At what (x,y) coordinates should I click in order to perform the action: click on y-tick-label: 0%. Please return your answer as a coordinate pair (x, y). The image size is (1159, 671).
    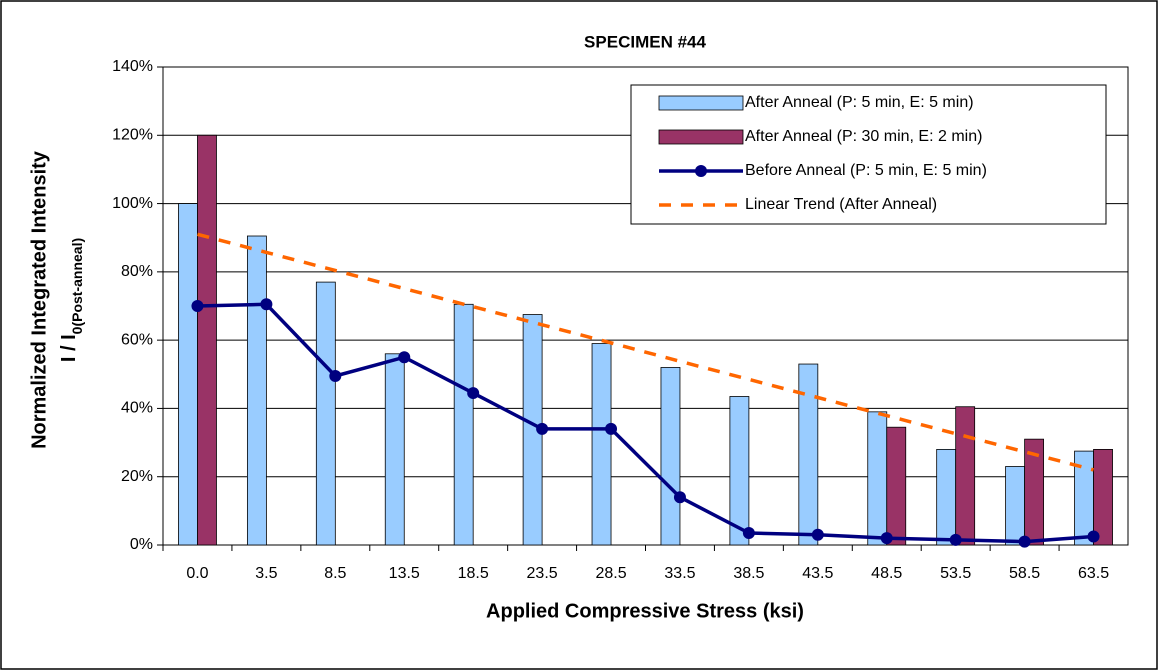
    Looking at the image, I should click on (141, 544).